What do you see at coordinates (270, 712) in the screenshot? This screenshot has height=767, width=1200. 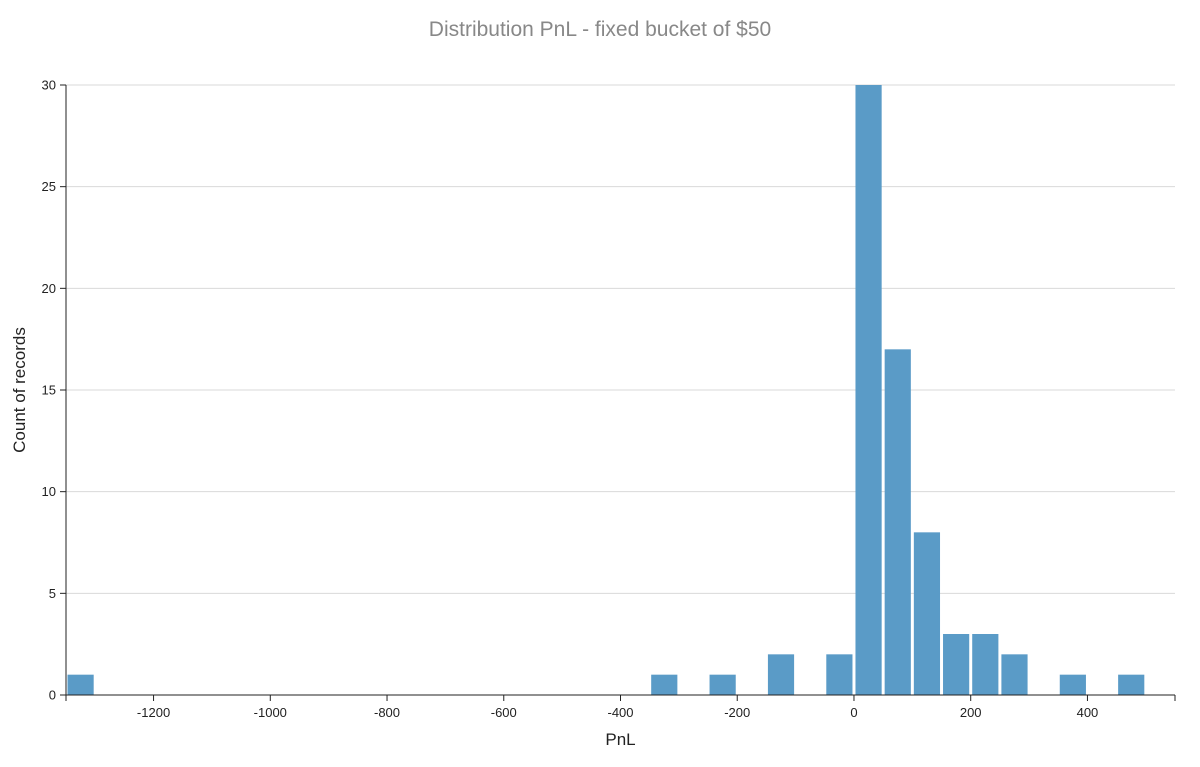 I see `x-tick-label: -1000` at bounding box center [270, 712].